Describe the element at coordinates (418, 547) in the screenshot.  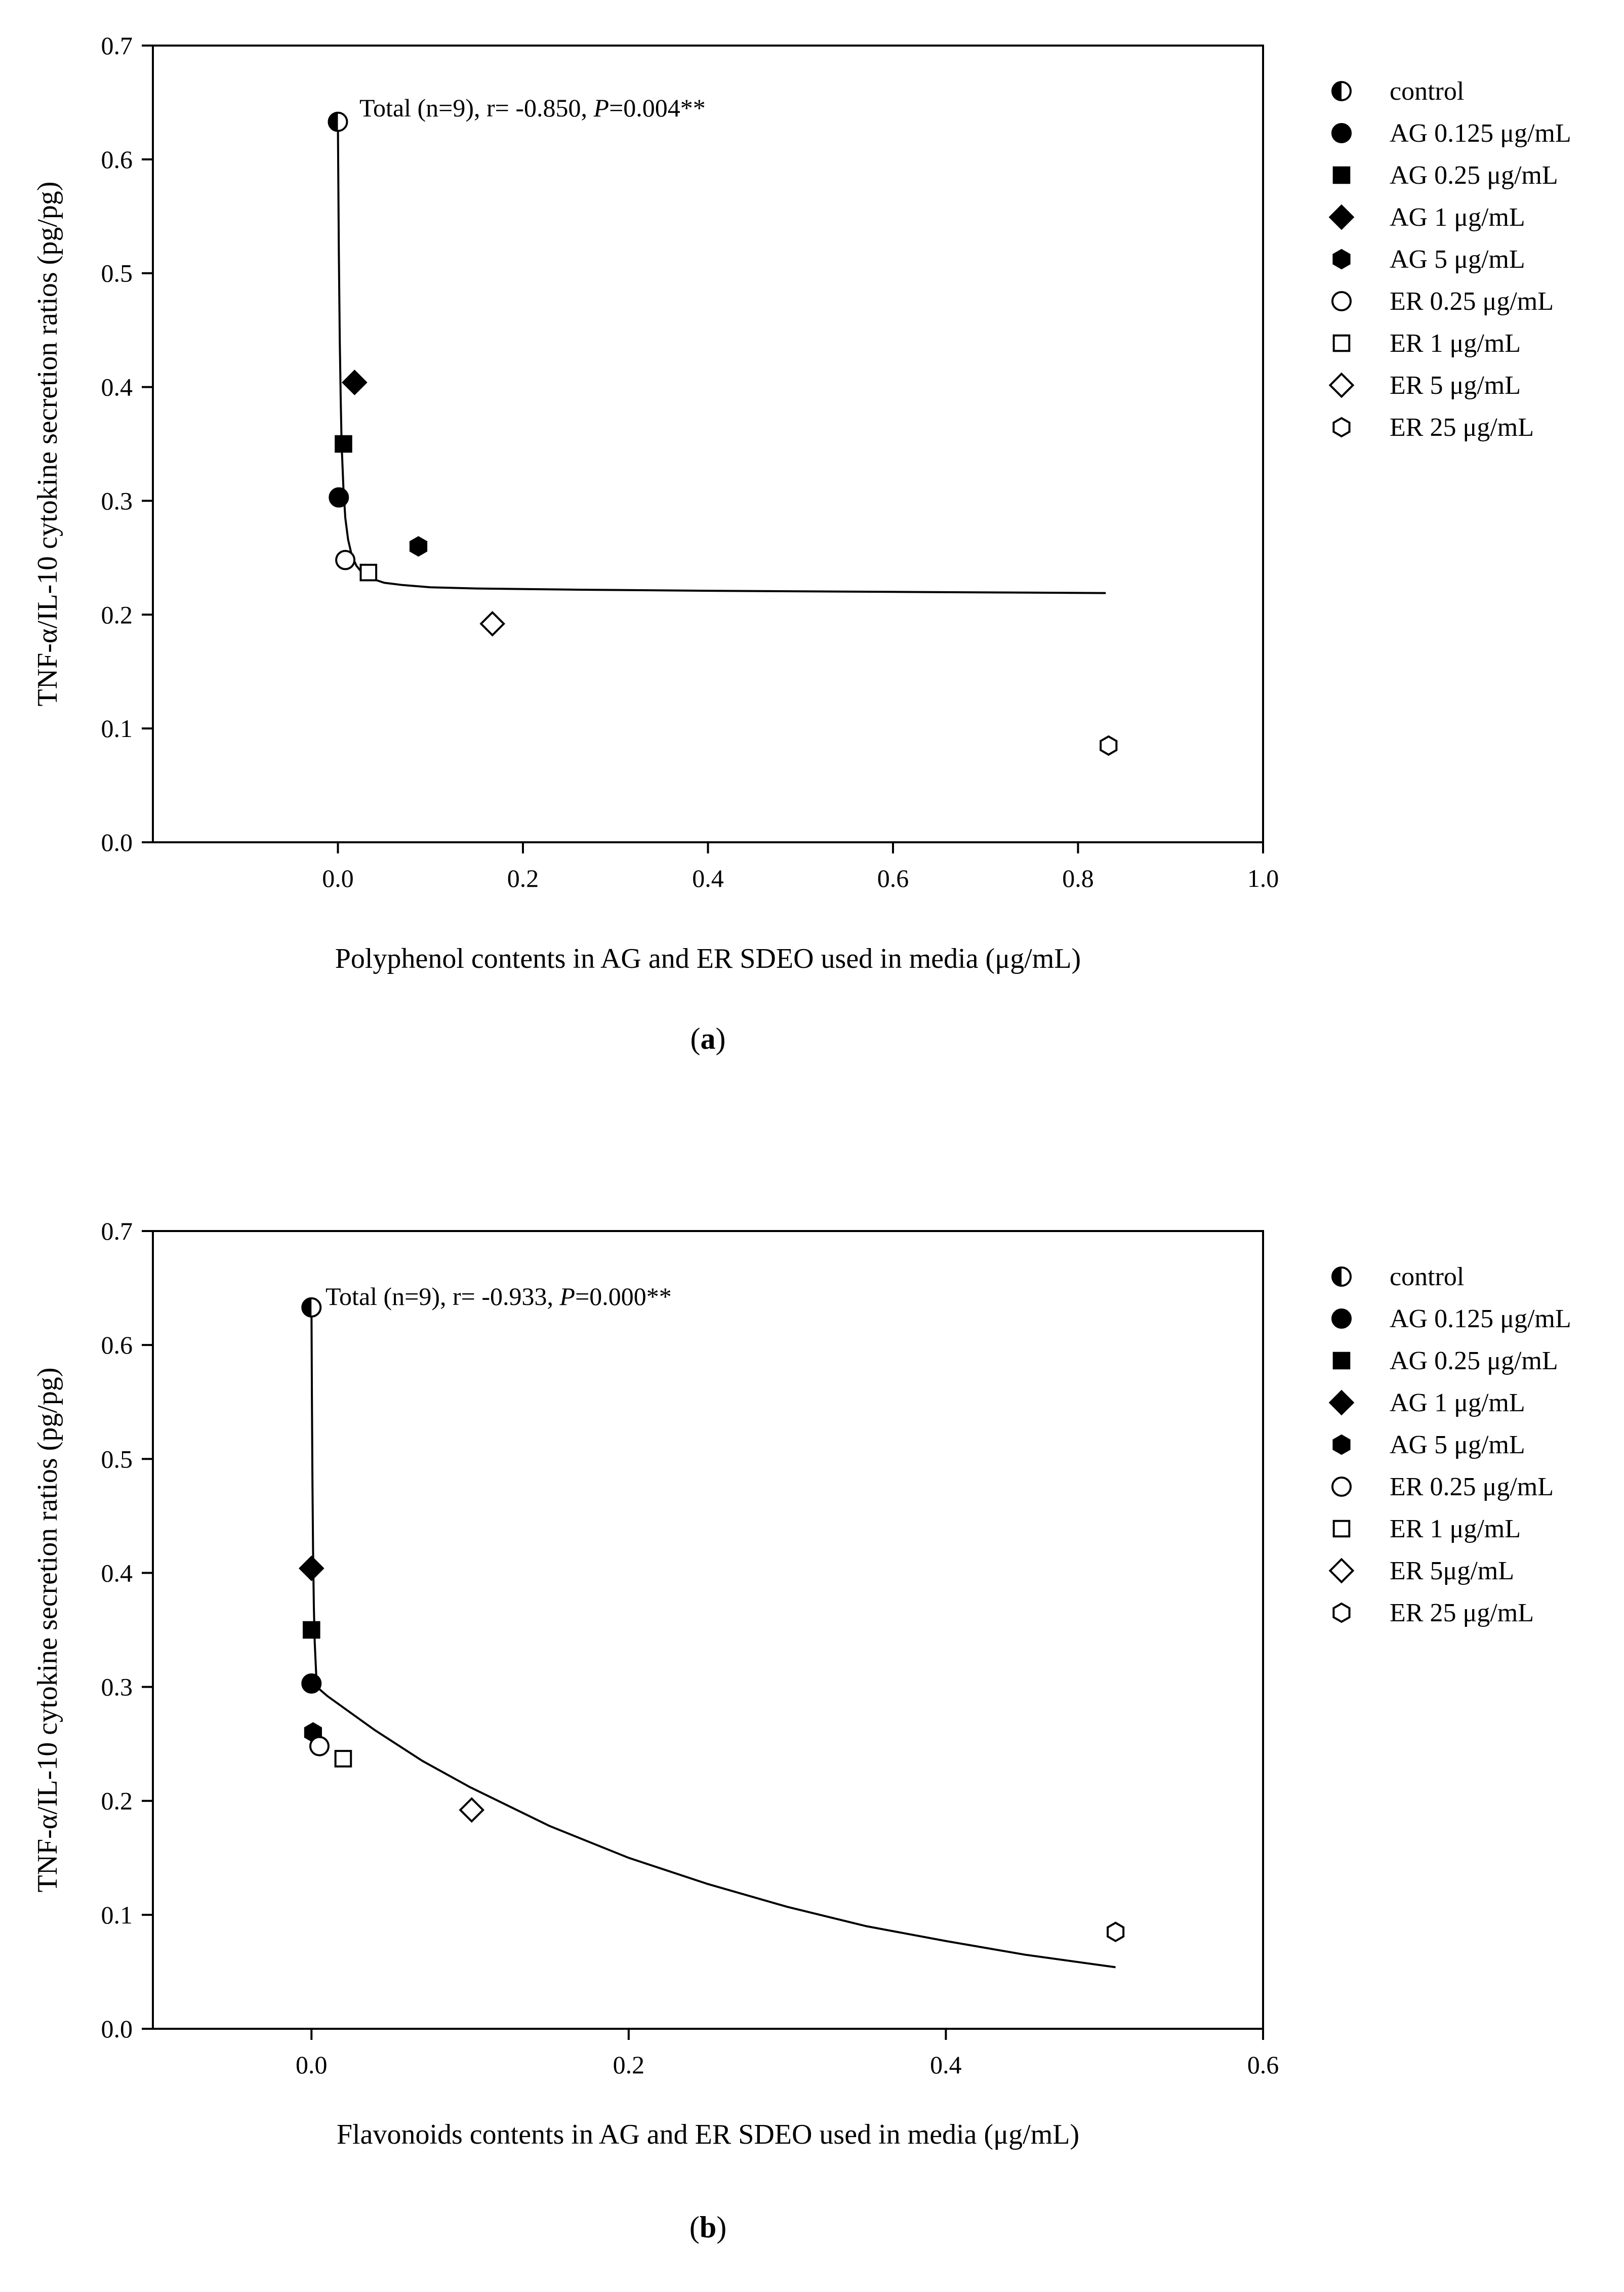
I see `data-point-hexagon-filled` at that location.